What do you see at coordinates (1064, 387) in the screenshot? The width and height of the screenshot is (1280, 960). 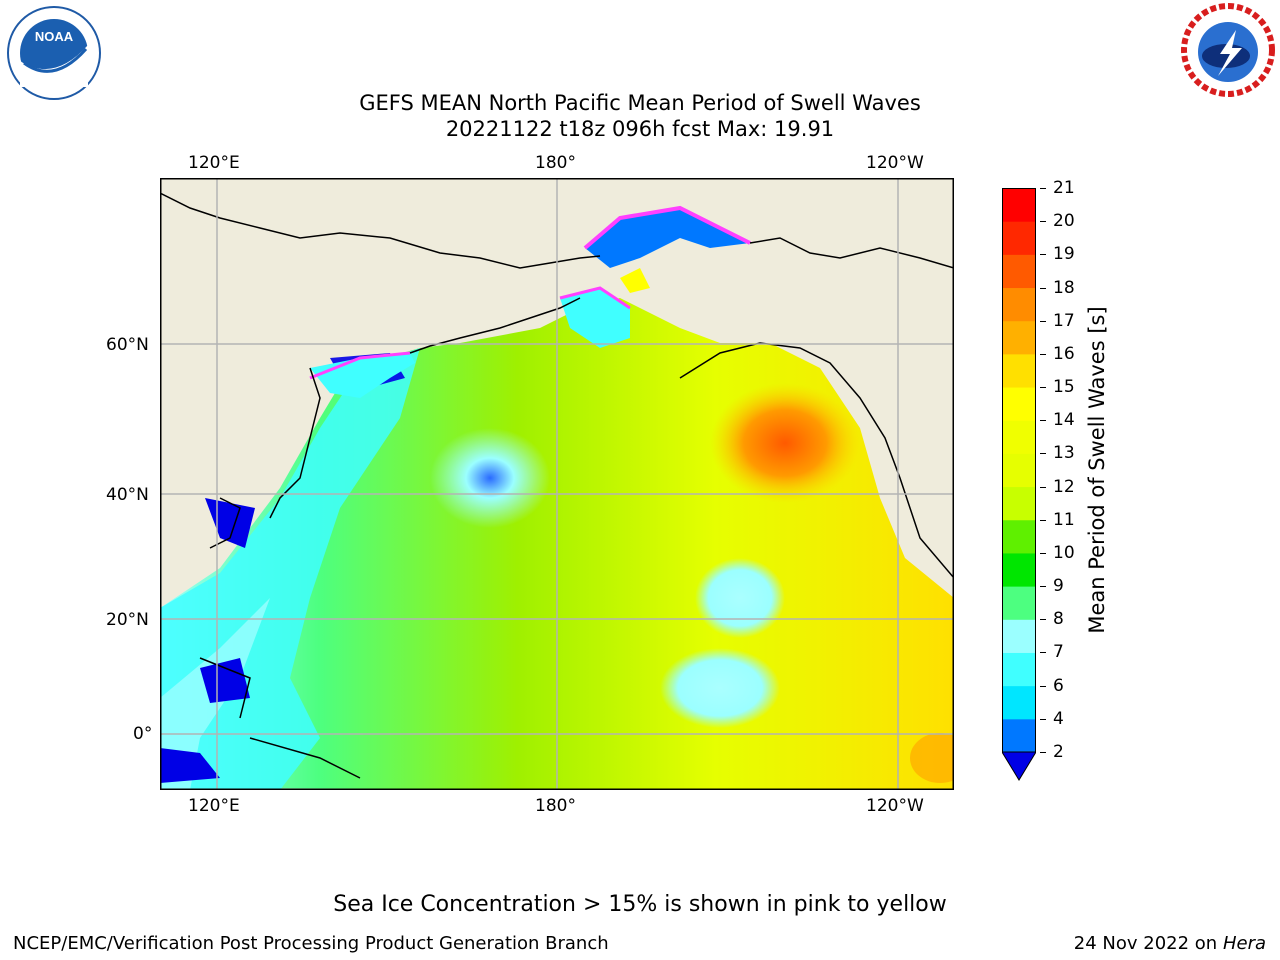 I see `colorbar-tick-label: 15` at bounding box center [1064, 387].